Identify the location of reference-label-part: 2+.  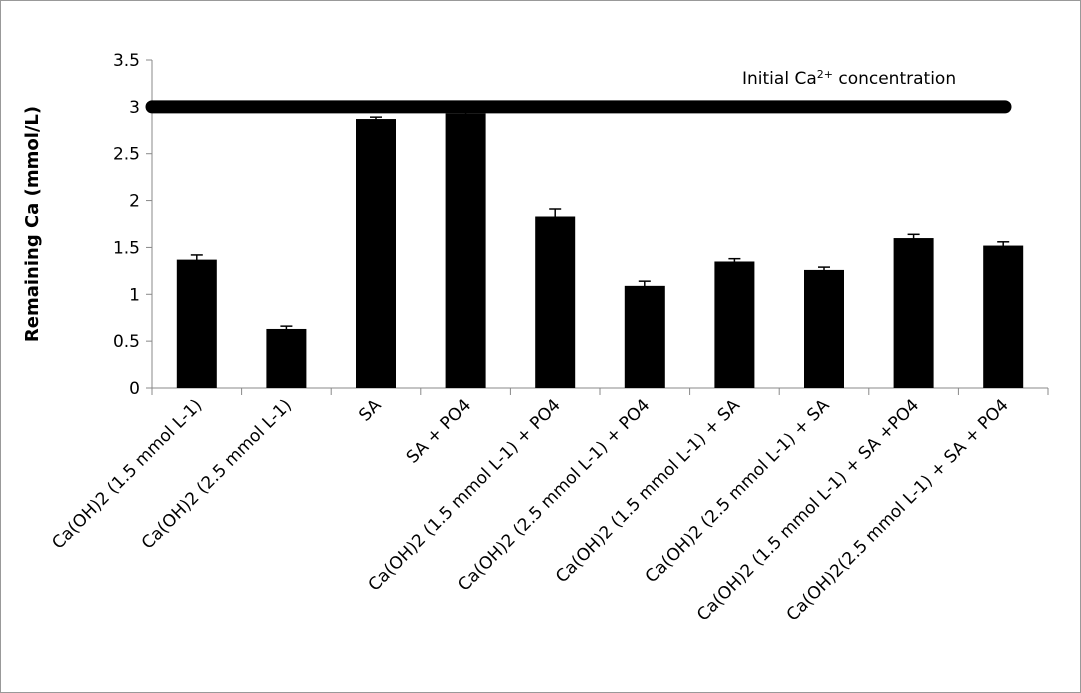
(825, 73).